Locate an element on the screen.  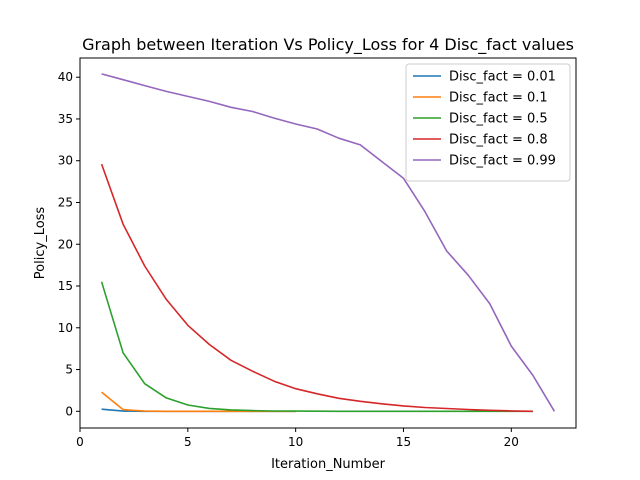
legend-entry: Disc_fact = 0.8 is located at coordinates (498, 140).